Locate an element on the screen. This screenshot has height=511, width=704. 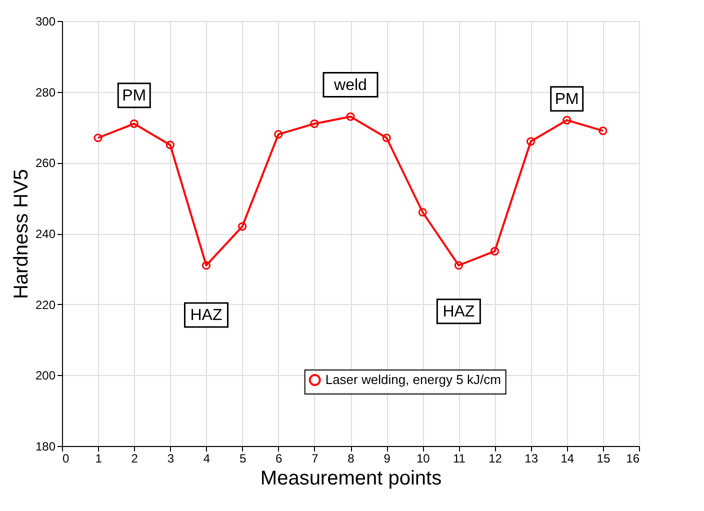
y-tick-label: 200 is located at coordinates (45, 375).